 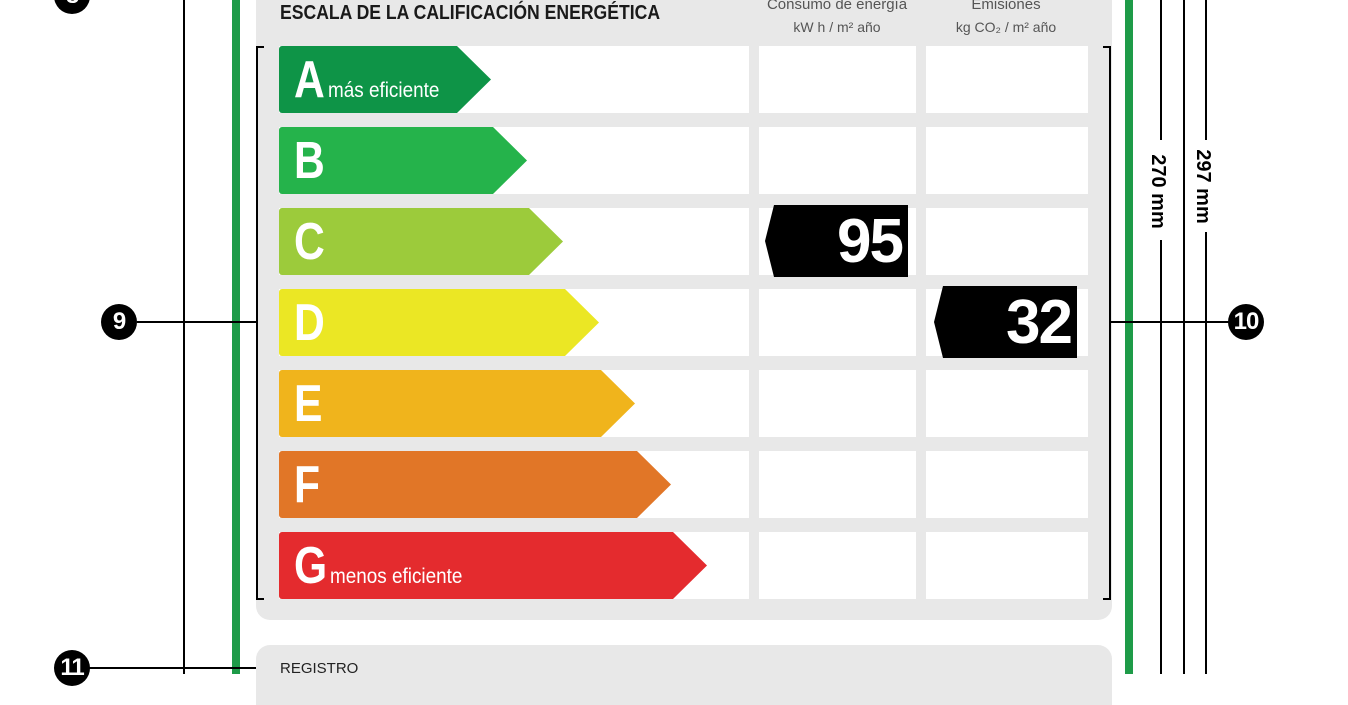 I want to click on label-frame-right, so click(x=1129, y=337).